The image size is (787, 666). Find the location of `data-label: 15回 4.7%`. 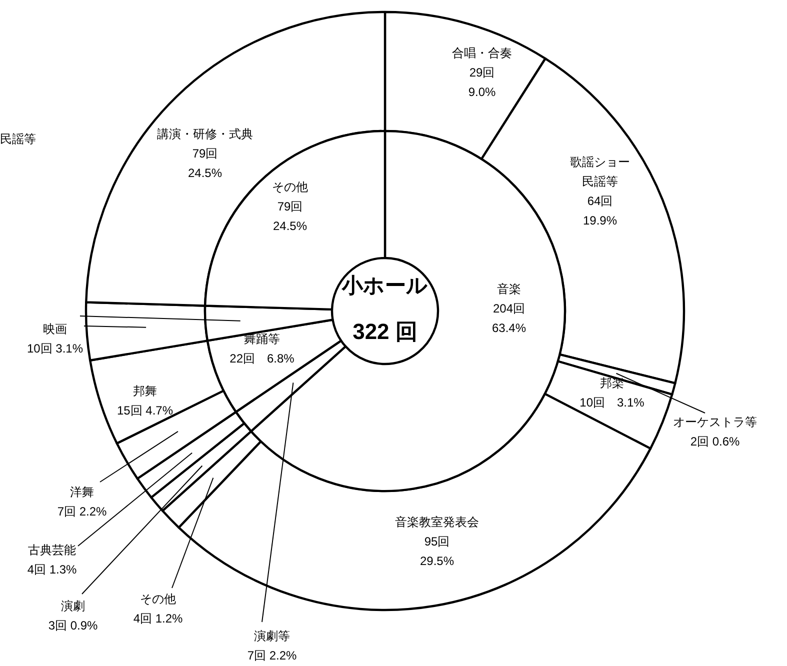

data-label: 15回 4.7% is located at coordinates (145, 411).